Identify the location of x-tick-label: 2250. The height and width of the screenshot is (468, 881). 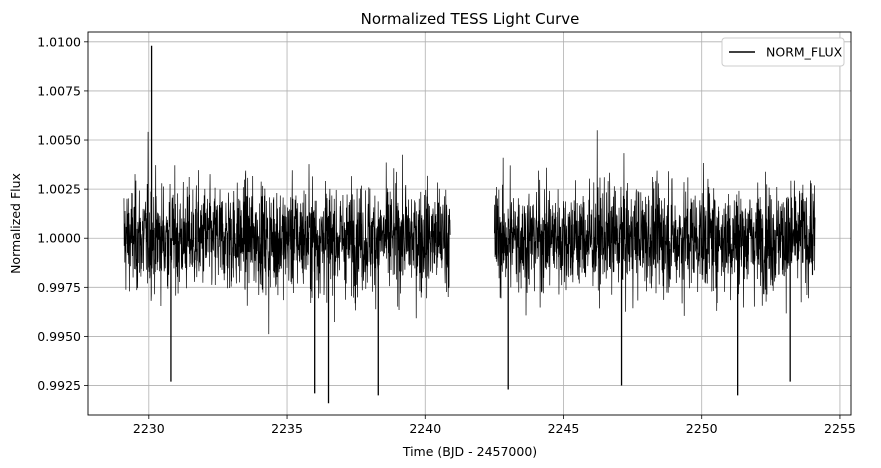
(702, 428).